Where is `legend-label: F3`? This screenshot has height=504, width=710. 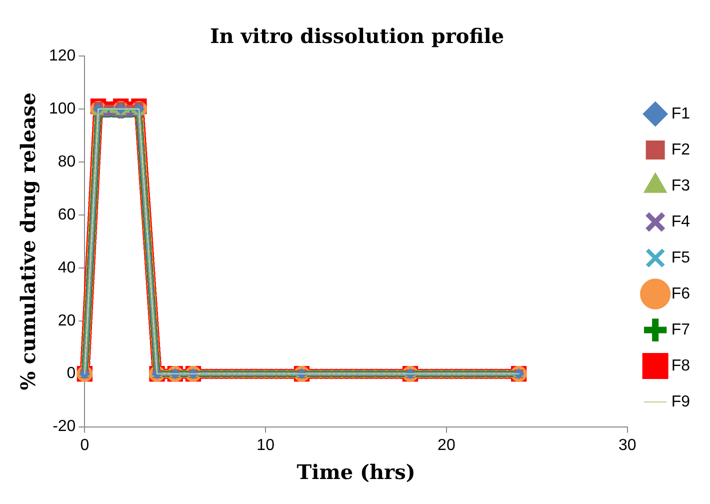 legend-label: F3 is located at coordinates (680, 185).